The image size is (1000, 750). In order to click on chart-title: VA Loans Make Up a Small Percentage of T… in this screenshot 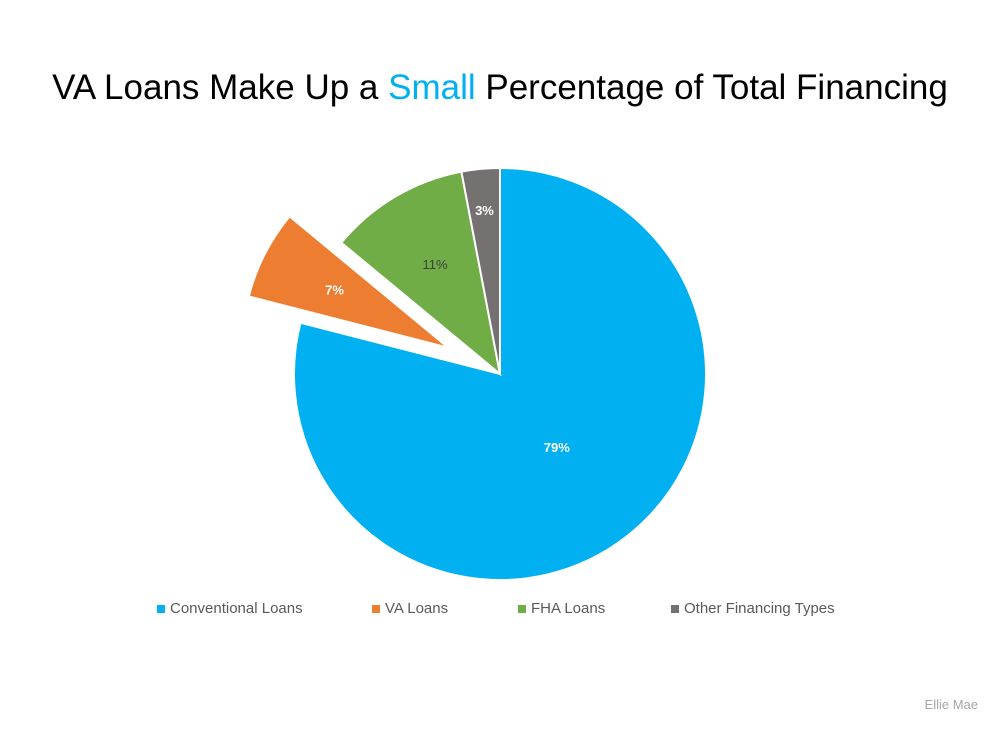, I will do `click(500, 88)`.